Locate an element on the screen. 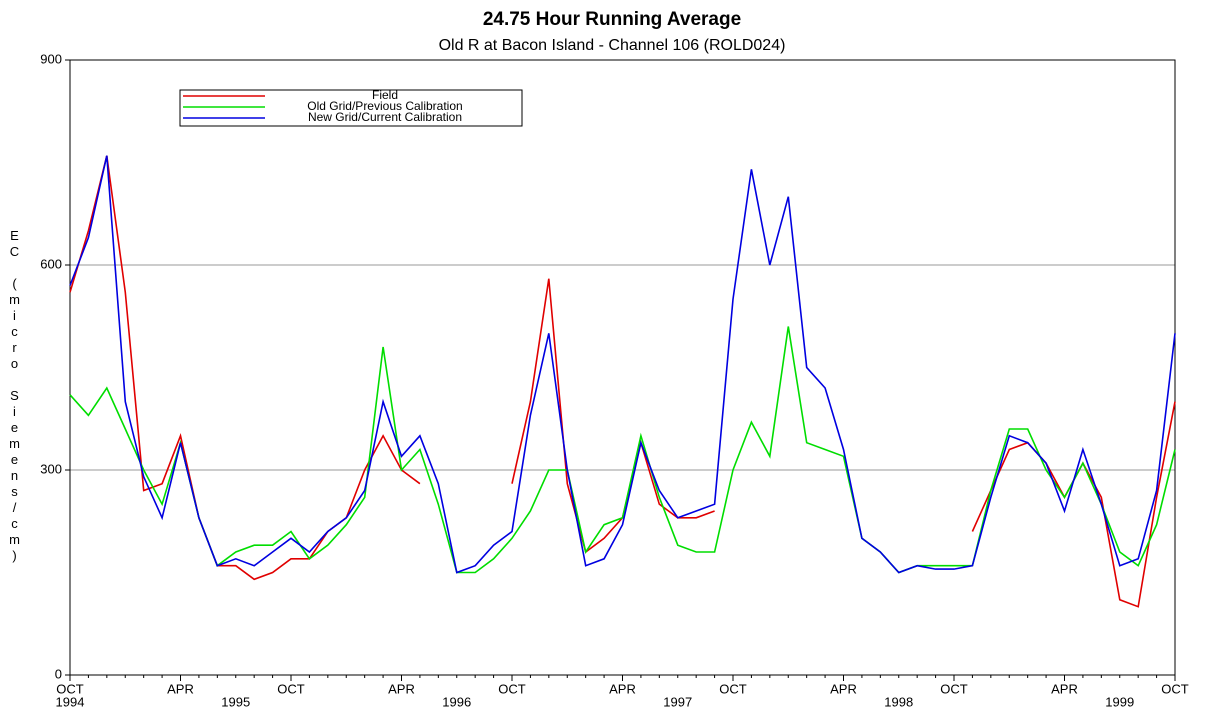 The width and height of the screenshot is (1227, 727). x-year-label: 1996 is located at coordinates (456, 701).